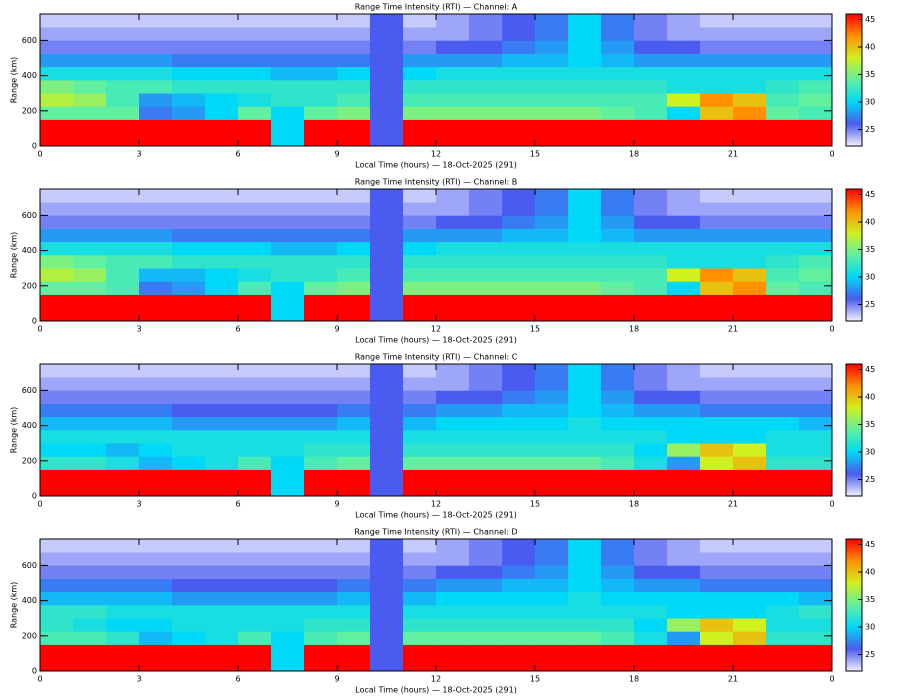  Describe the element at coordinates (733, 154) in the screenshot. I see `x-tick-label: 21` at that location.